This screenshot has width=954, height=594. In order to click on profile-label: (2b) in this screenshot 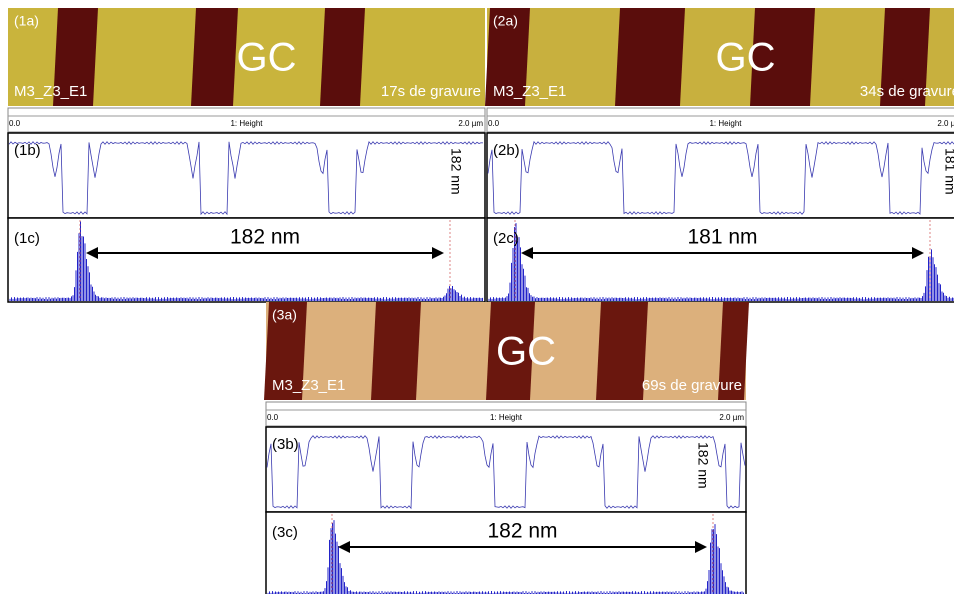, I will do `click(506, 150)`.